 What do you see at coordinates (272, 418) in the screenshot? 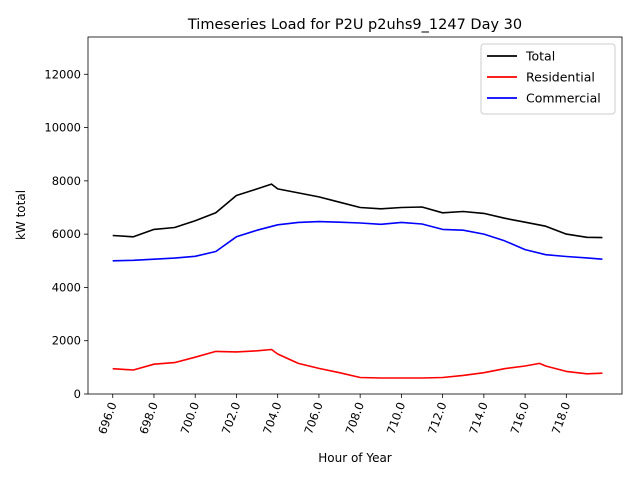
I see `x-tick-label: 704.0` at bounding box center [272, 418].